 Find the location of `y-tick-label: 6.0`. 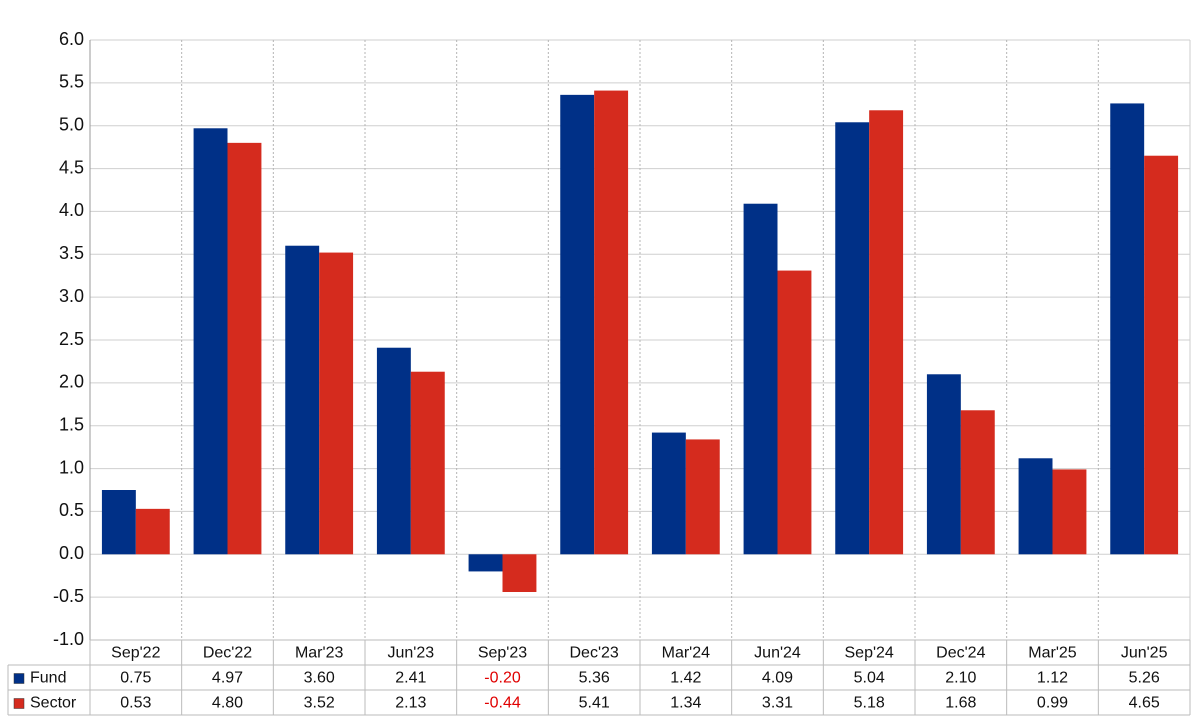

y-tick-label: 6.0 is located at coordinates (71, 39).